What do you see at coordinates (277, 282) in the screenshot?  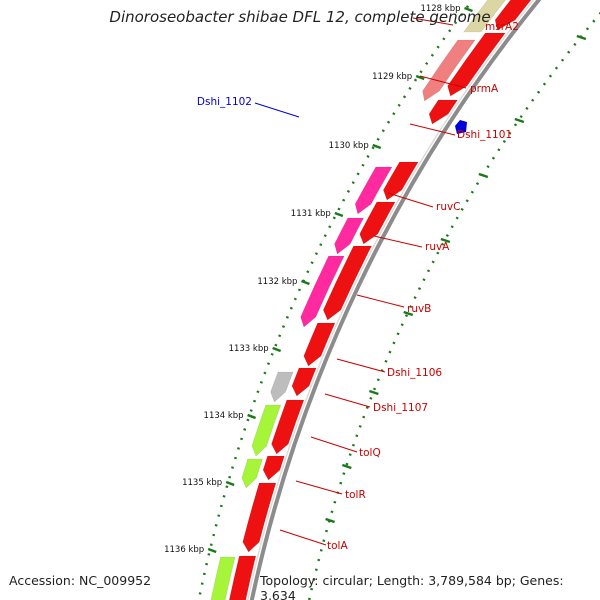 I see `scale-label: 1132 kbp` at bounding box center [277, 282].